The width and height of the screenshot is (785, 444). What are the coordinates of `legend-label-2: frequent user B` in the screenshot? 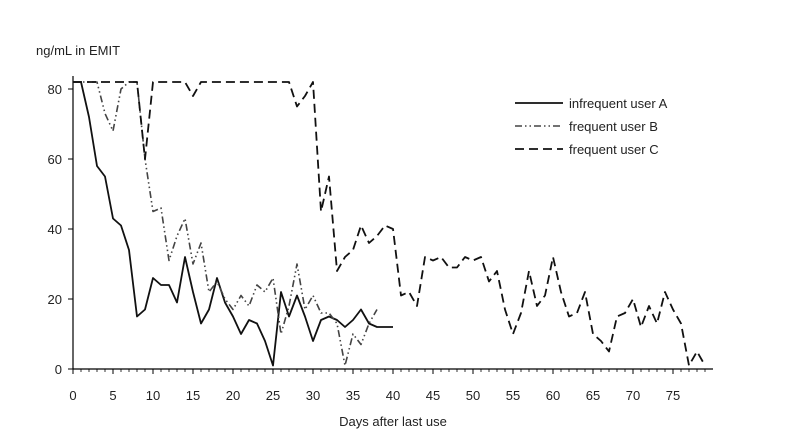 It's located at (613, 126).